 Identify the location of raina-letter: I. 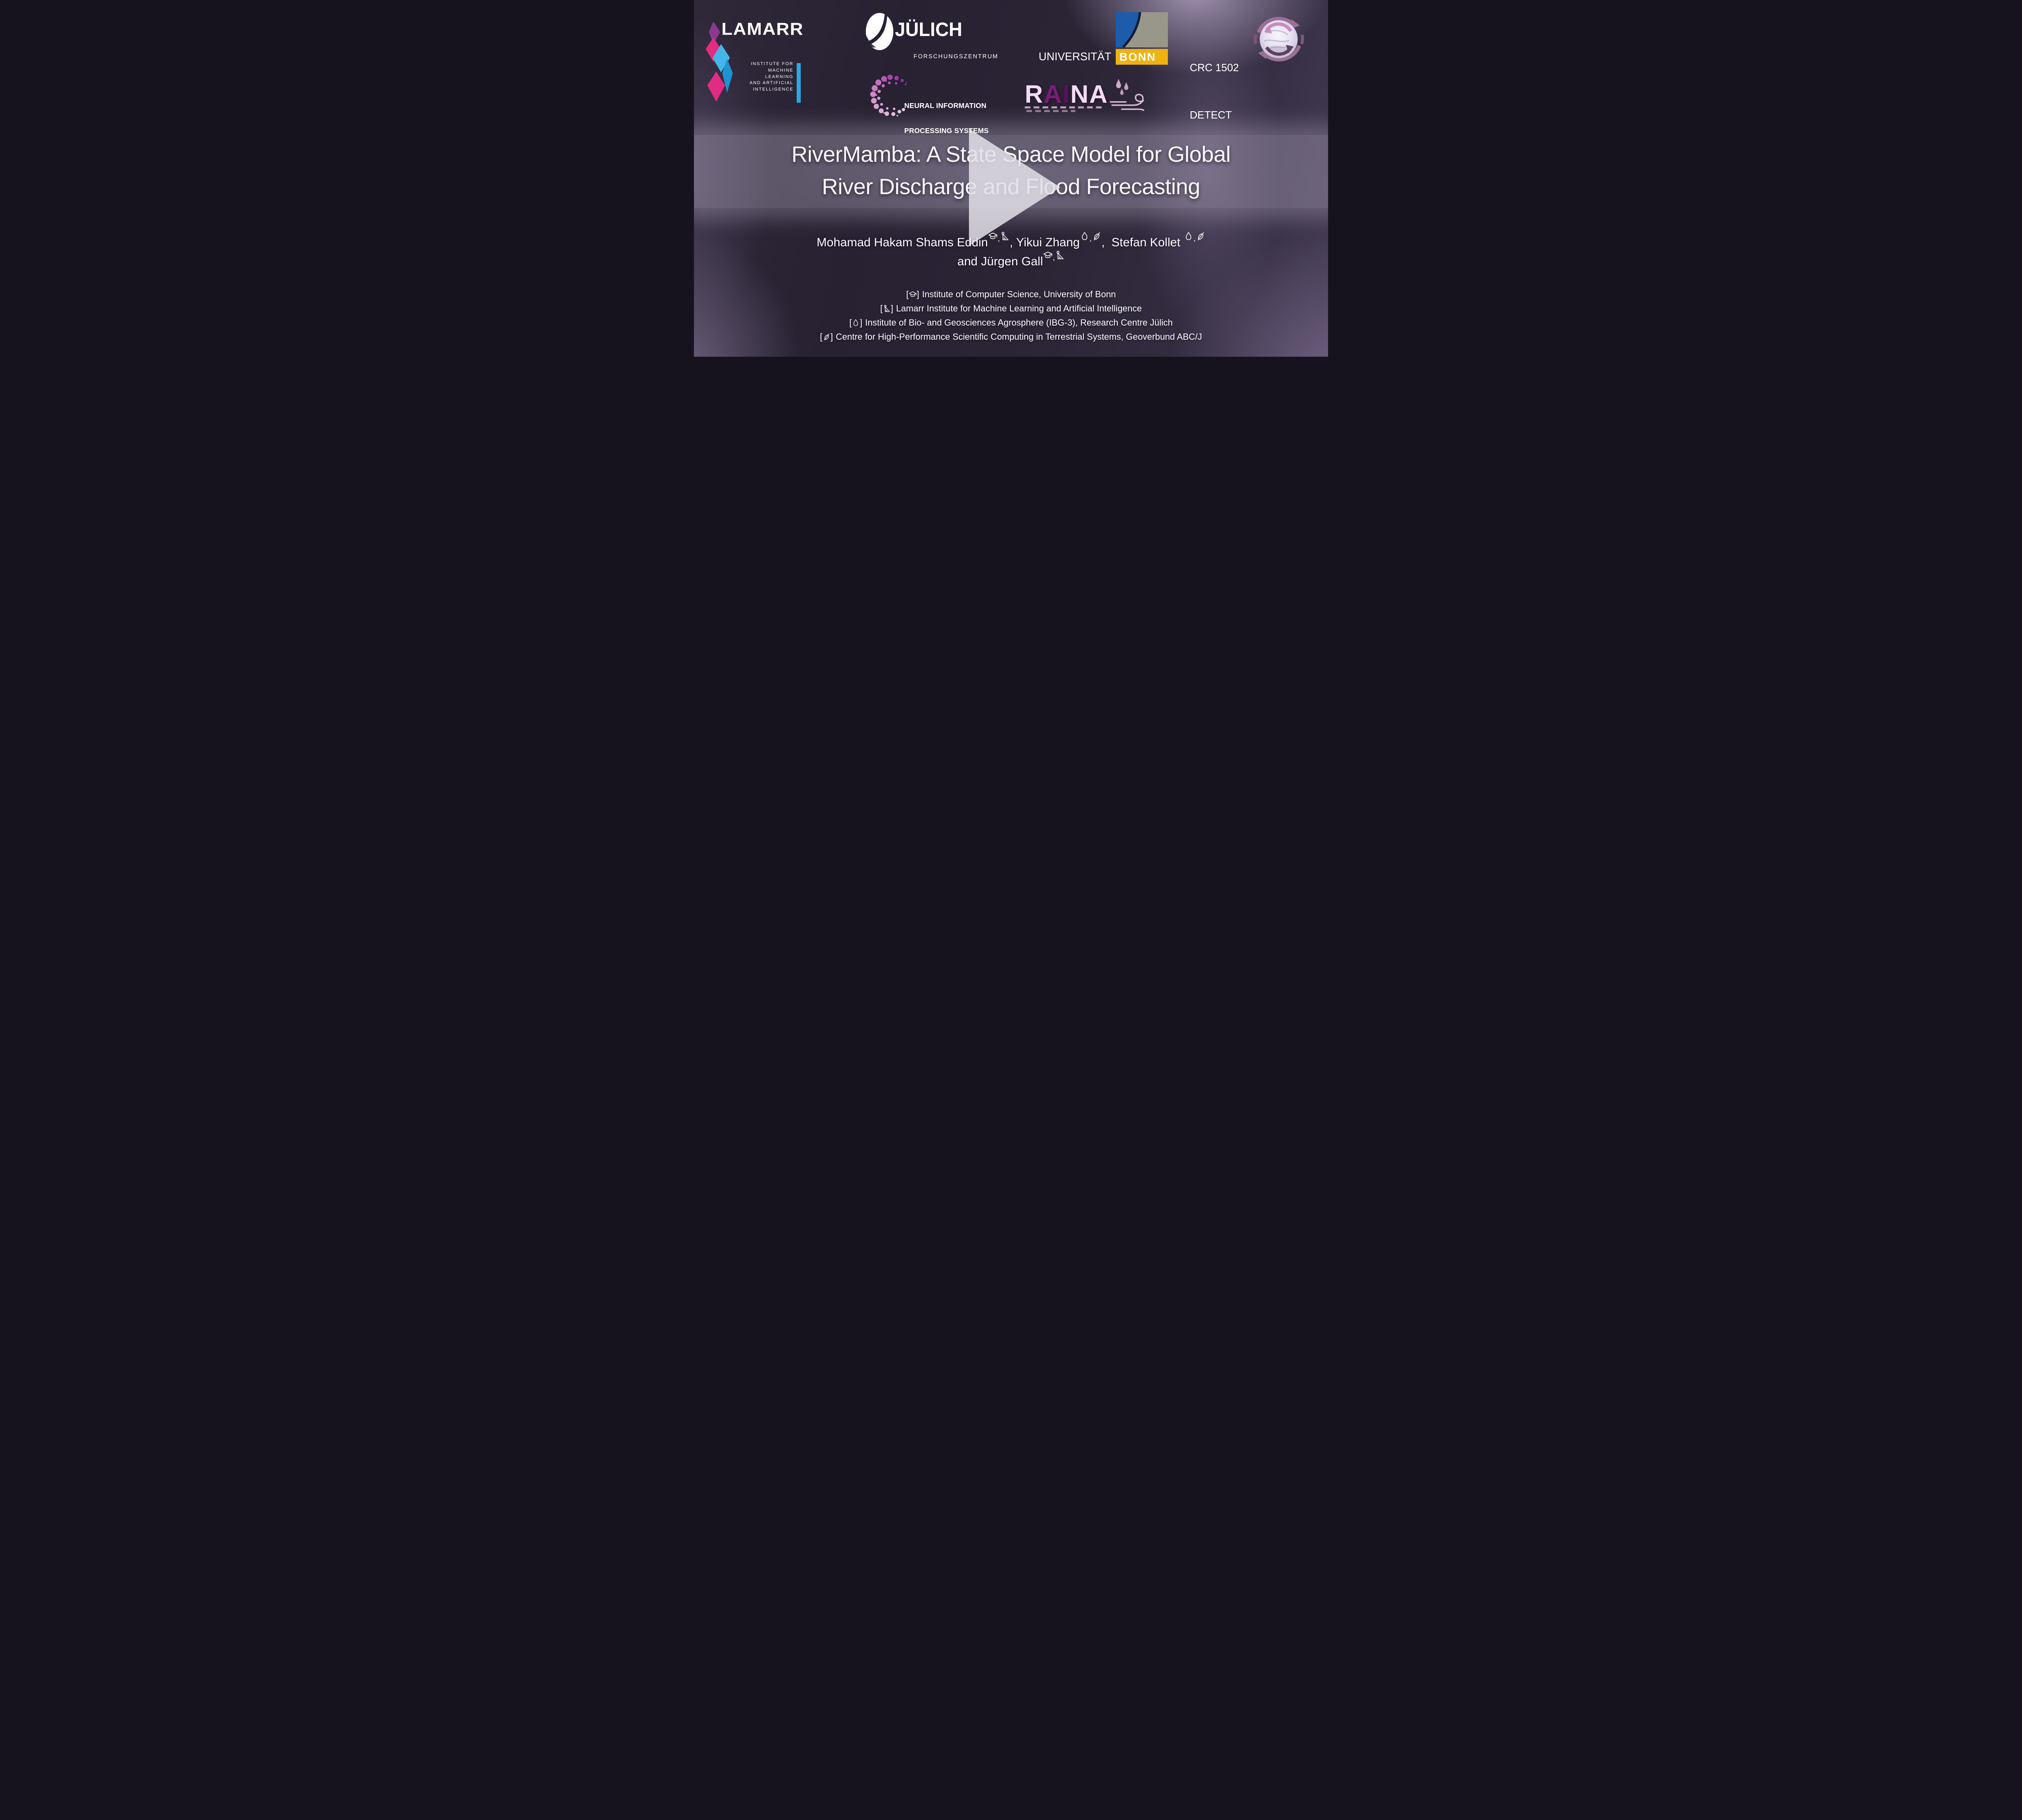
(1066, 94).